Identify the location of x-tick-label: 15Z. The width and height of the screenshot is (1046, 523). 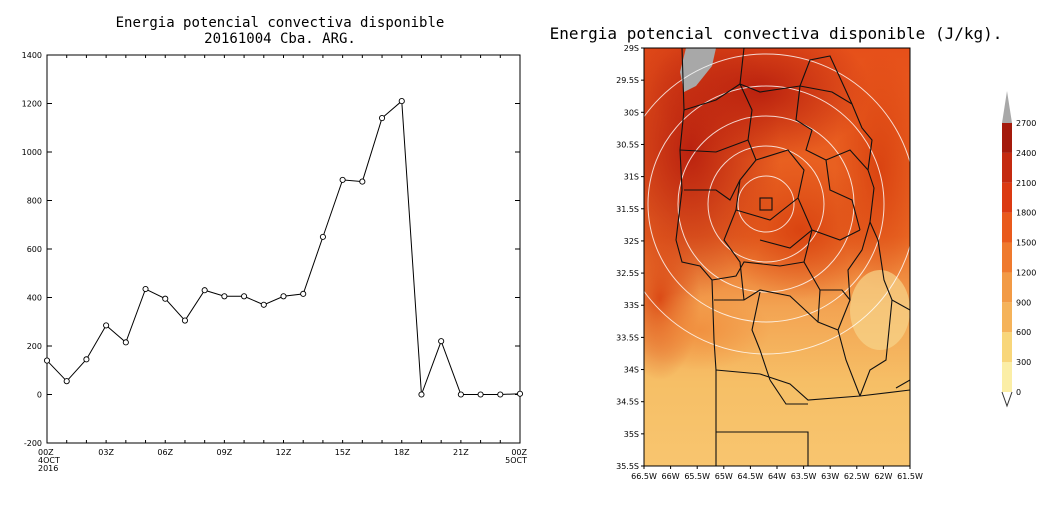
(343, 452).